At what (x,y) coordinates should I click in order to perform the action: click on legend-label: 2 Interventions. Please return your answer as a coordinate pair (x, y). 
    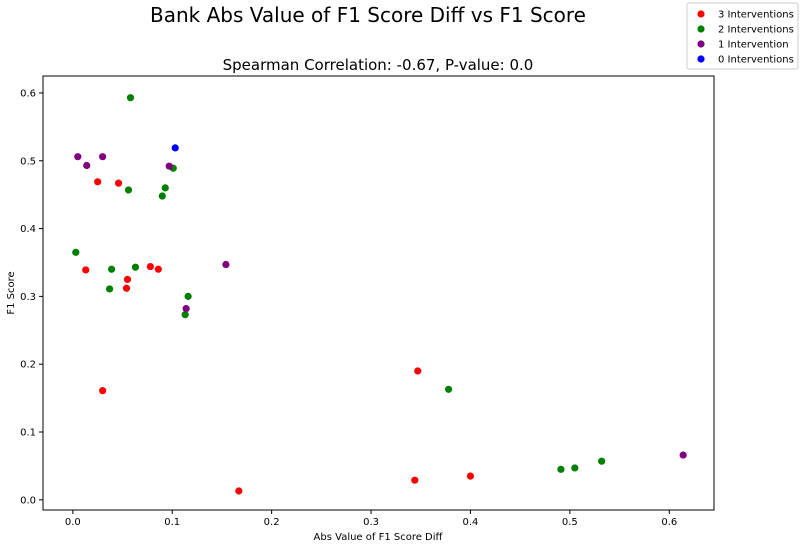
    Looking at the image, I should click on (756, 30).